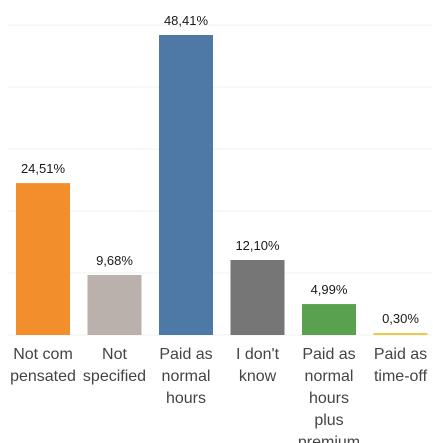  What do you see at coordinates (401, 376) in the screenshot?
I see `category-label-line: time-off` at bounding box center [401, 376].